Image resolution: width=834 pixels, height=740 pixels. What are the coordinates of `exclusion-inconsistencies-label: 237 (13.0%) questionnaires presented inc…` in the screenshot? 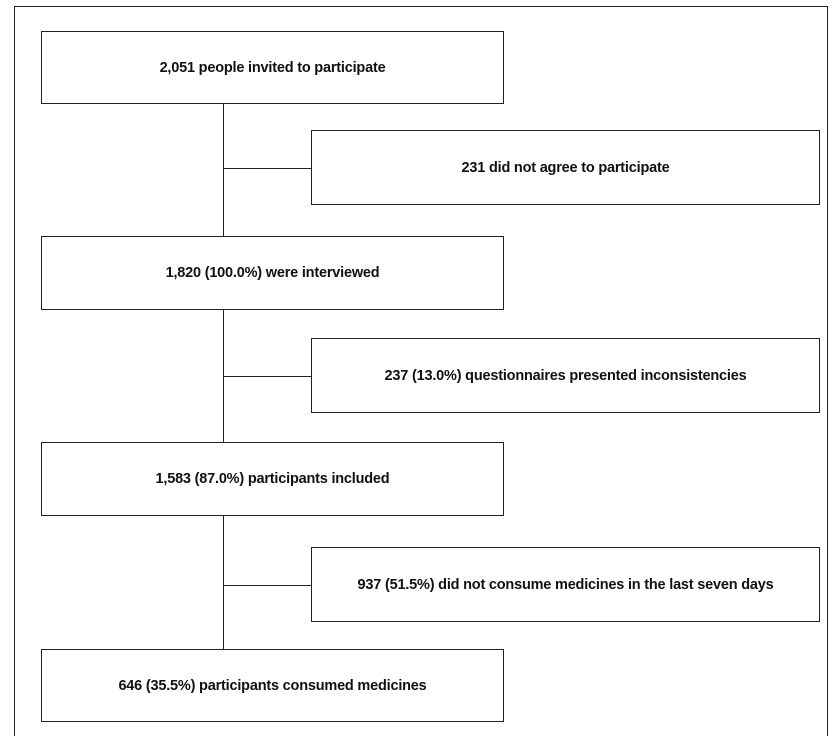 It's located at (565, 375).